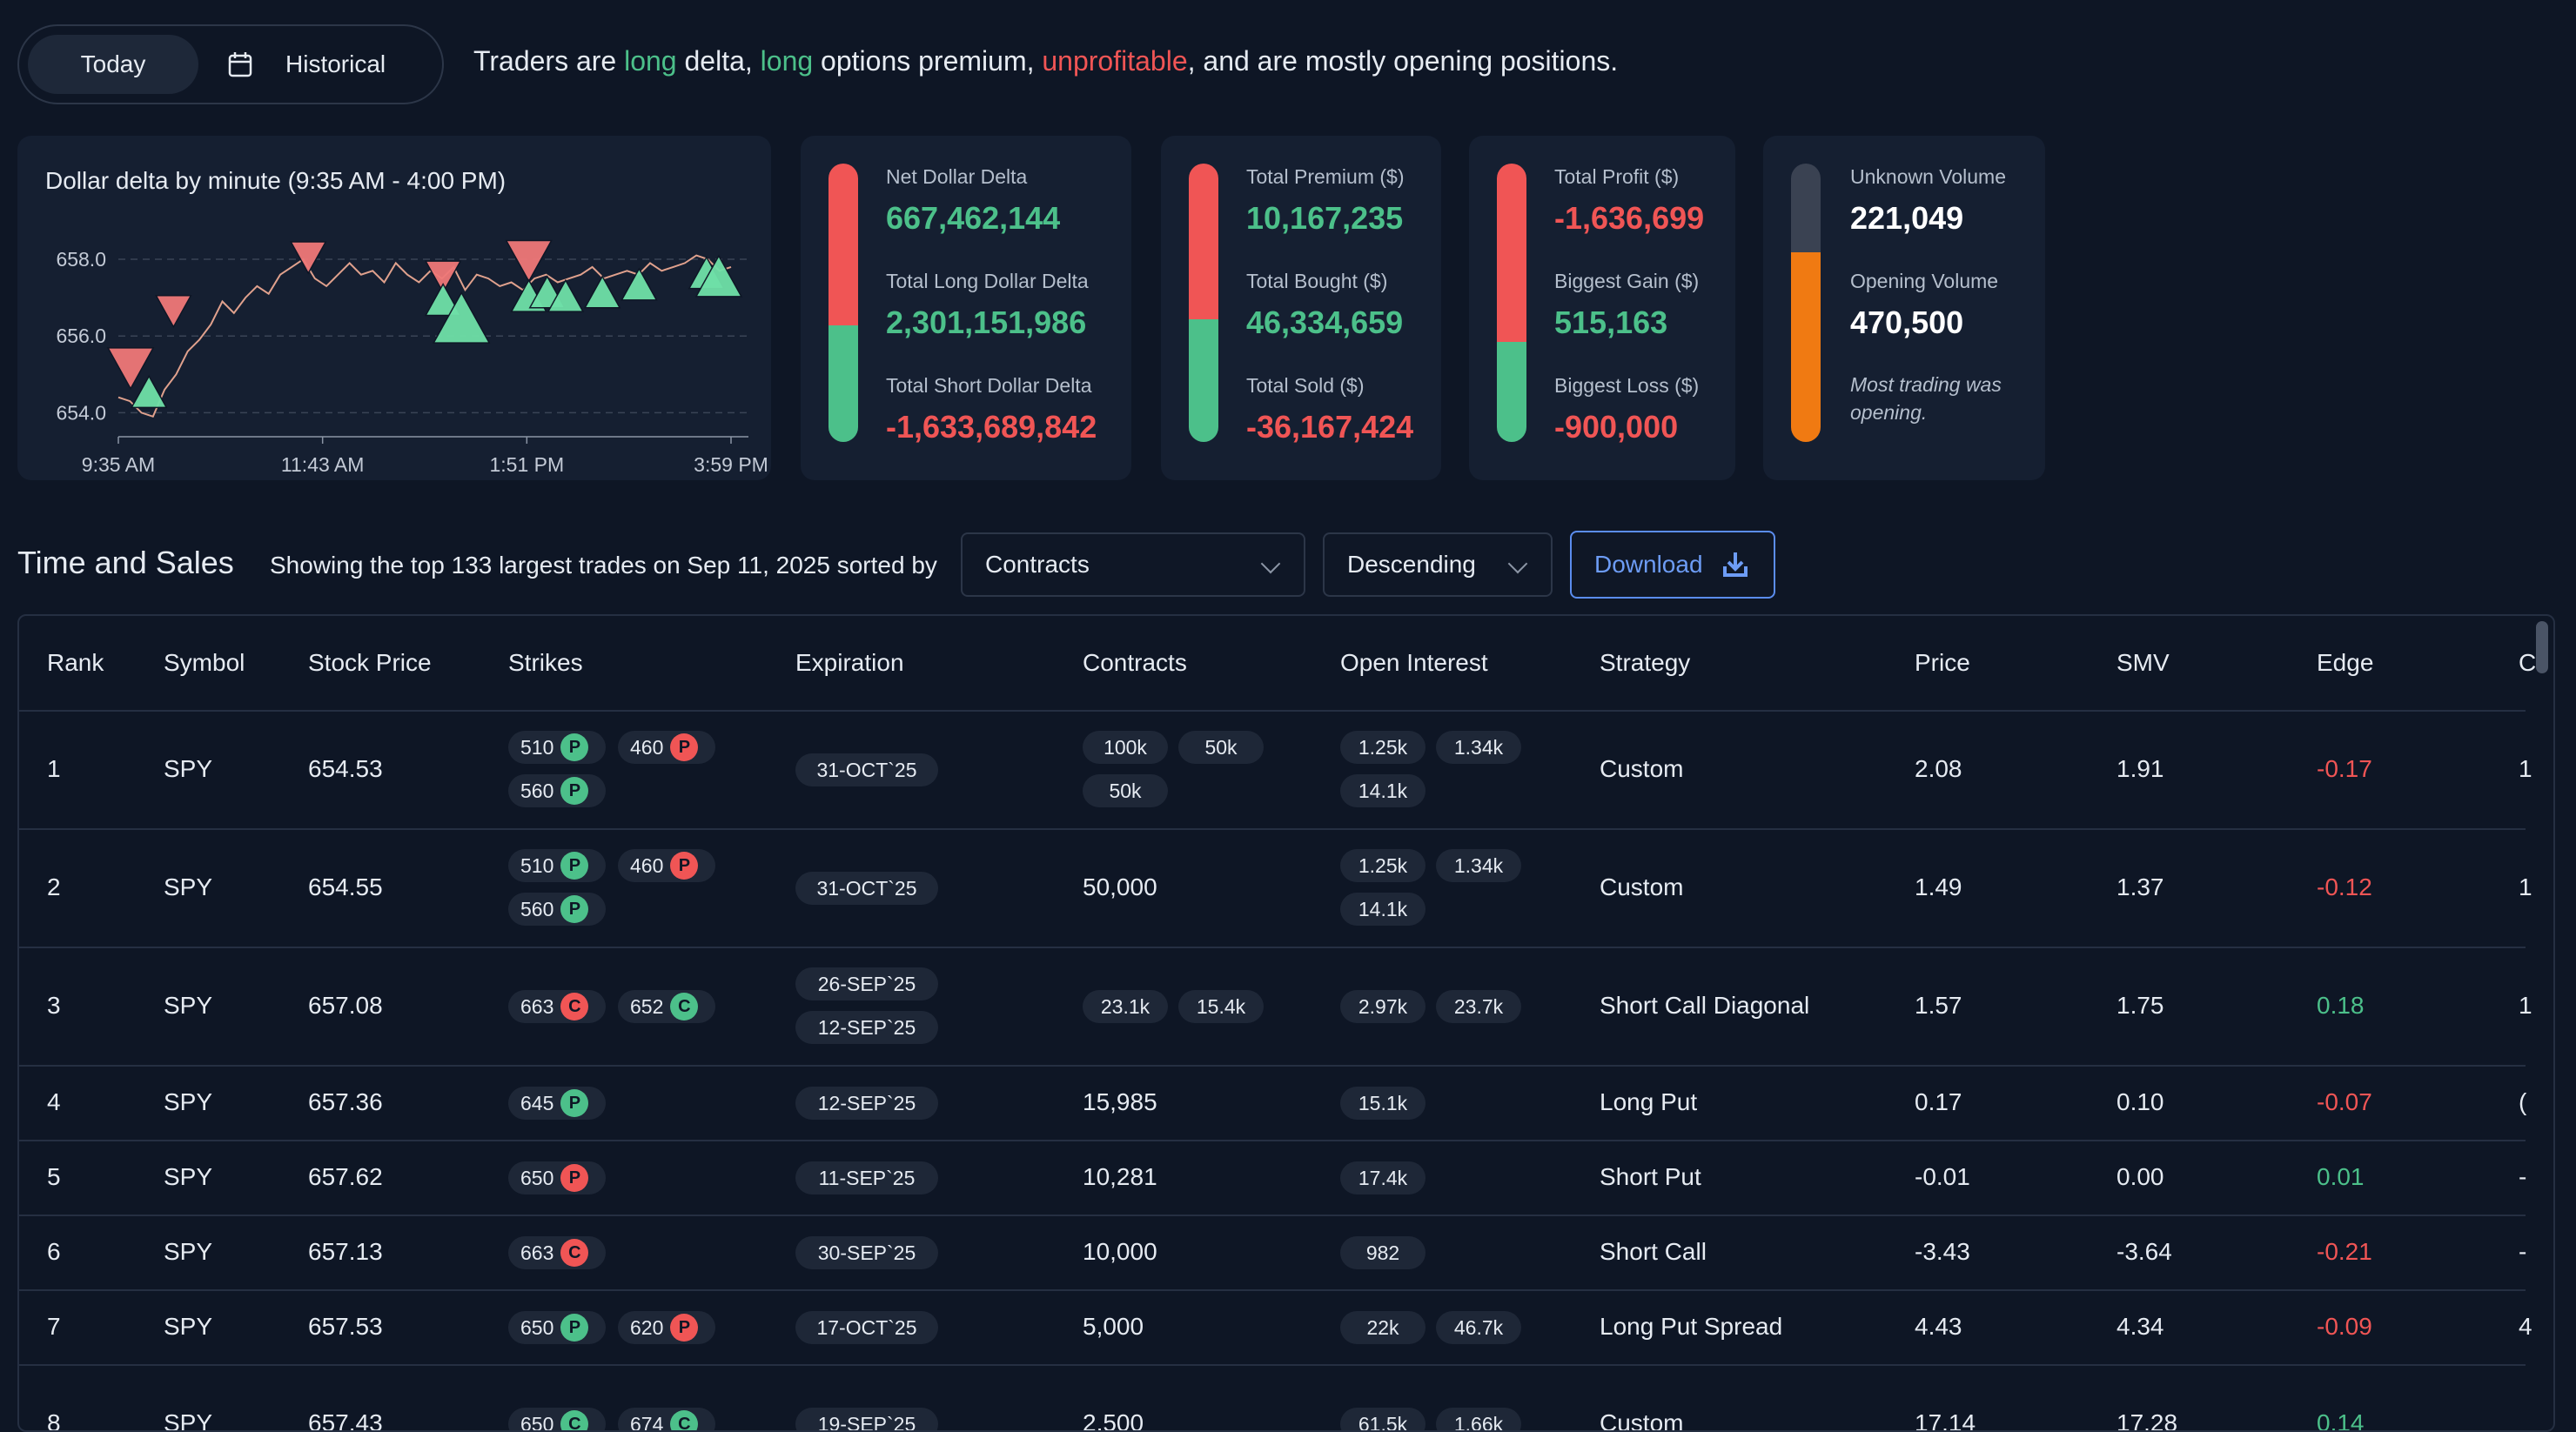  I want to click on edge-cell: -0.07, so click(2344, 1102).